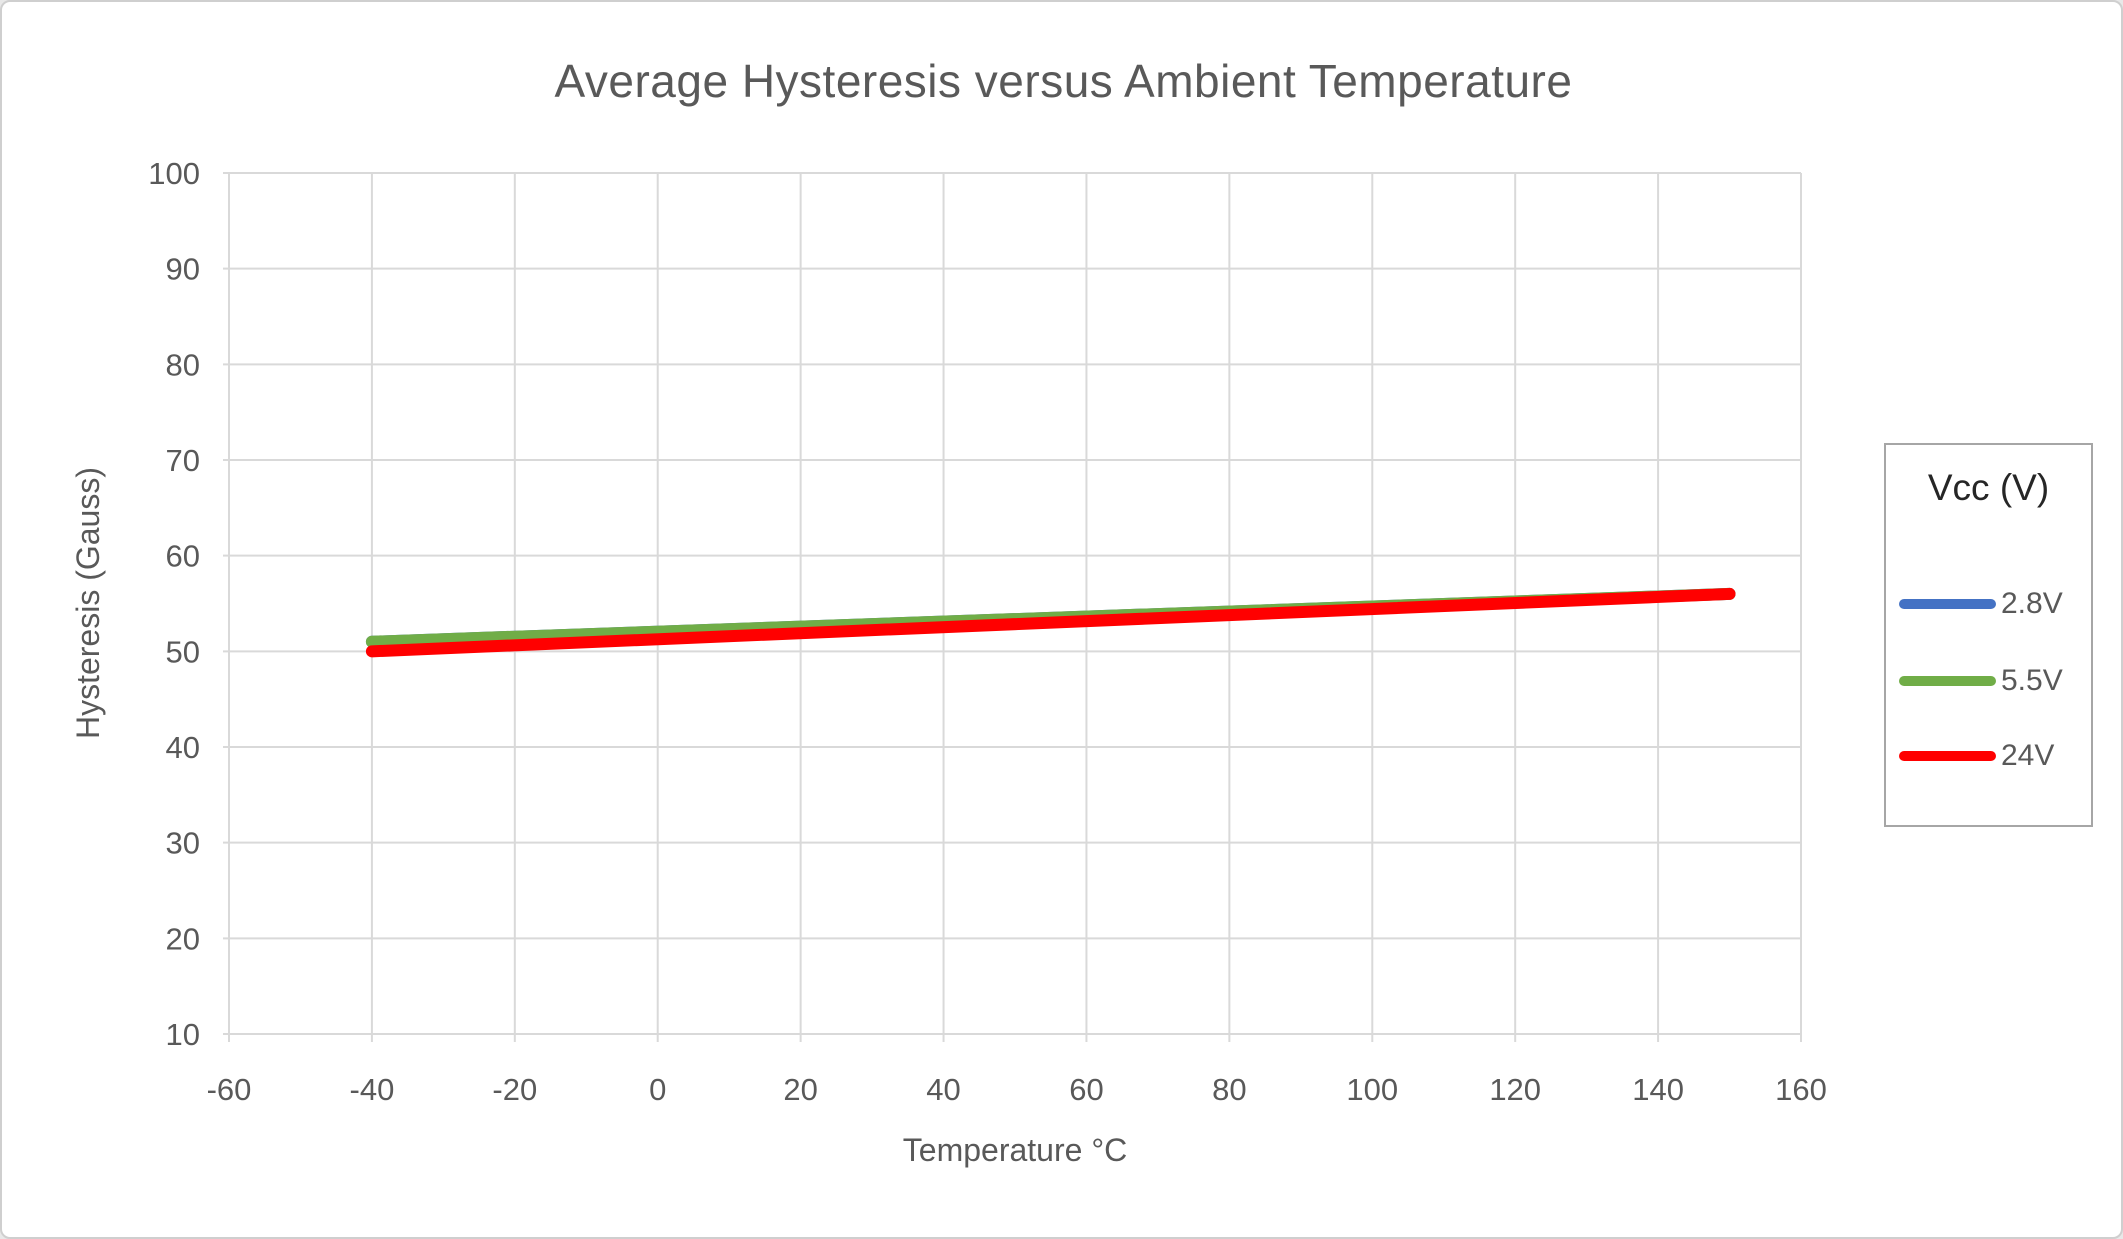 The width and height of the screenshot is (2123, 1239). I want to click on legend-entry-2-8v: 2.8V, so click(1981, 604).